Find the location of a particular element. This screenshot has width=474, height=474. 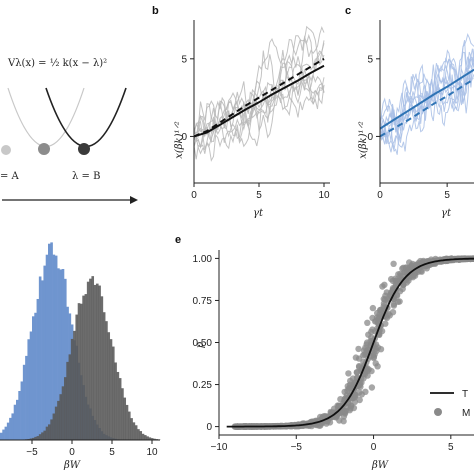

particle-faint is located at coordinates (6, 150).